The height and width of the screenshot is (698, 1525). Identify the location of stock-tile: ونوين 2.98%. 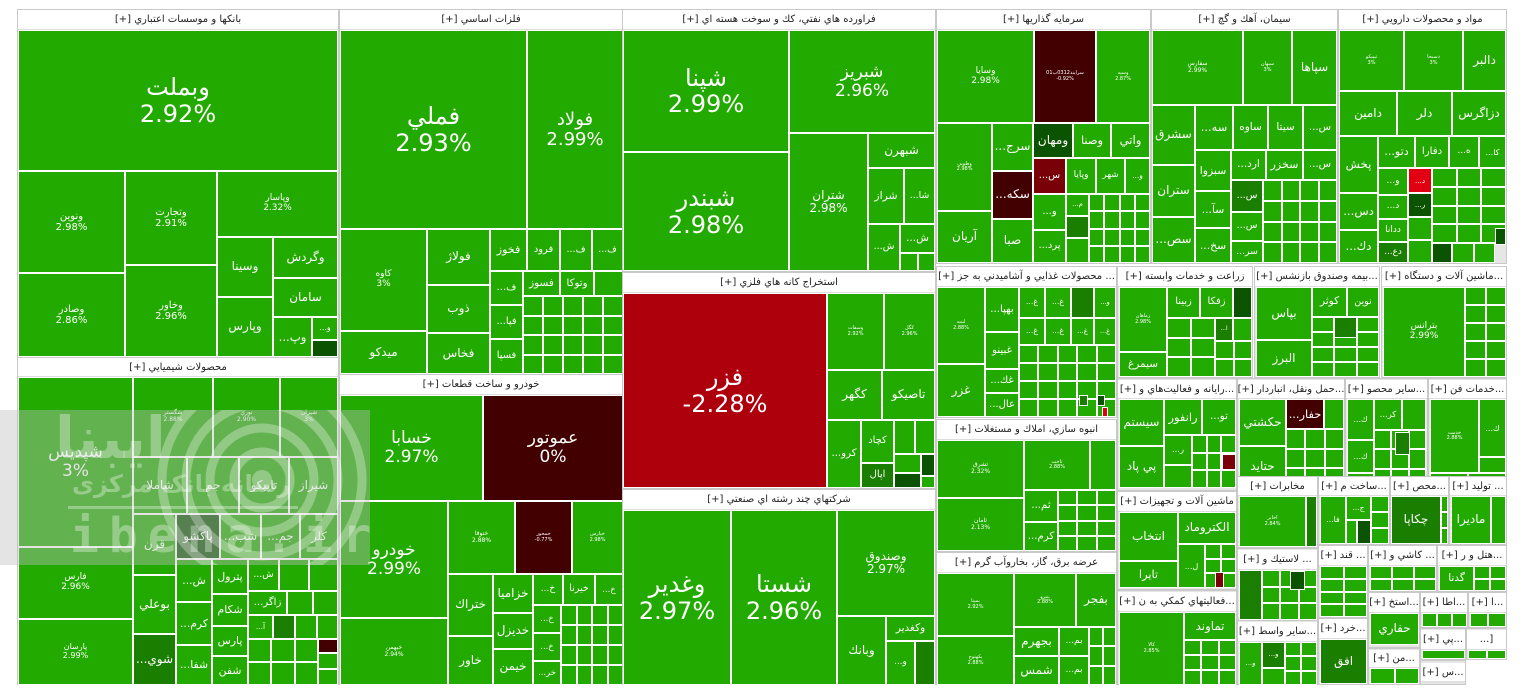
(71, 222).